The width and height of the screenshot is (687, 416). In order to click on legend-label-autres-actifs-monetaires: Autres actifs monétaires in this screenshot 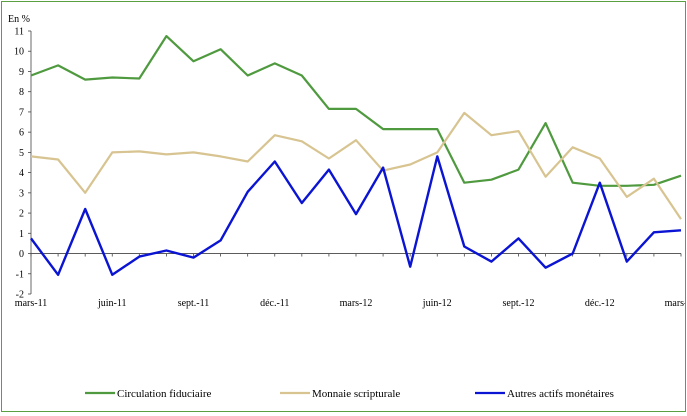, I will do `click(560, 394)`.